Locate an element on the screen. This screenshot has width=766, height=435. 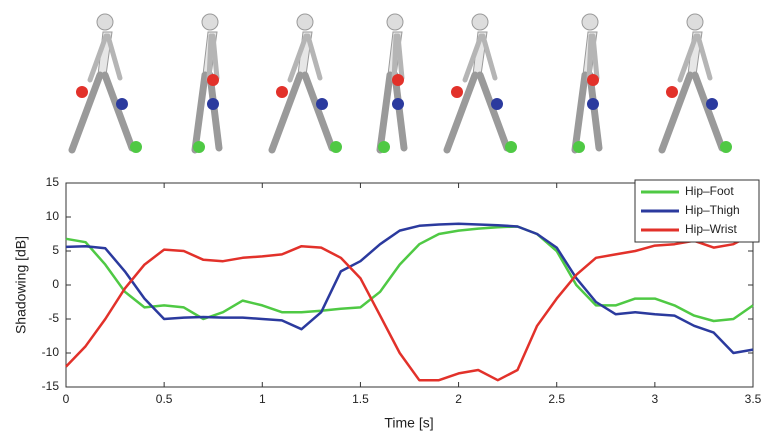
legend-label: Hip–Foot is located at coordinates (709, 191).